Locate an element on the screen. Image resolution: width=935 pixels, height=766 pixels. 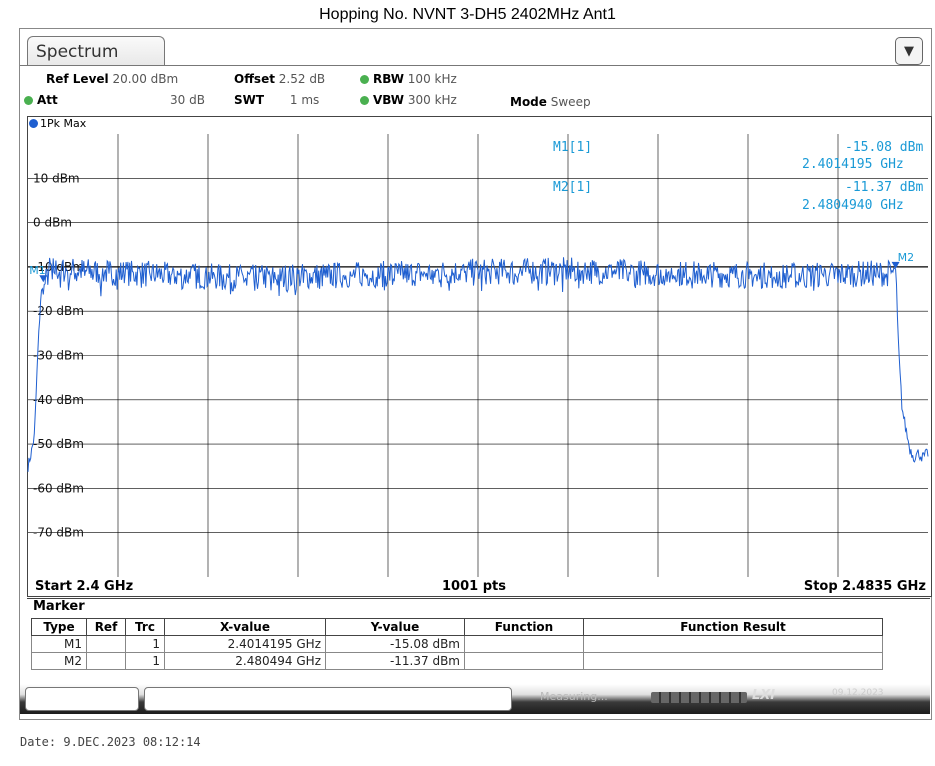
lxi-logo: LXI is located at coordinates (764, 695).